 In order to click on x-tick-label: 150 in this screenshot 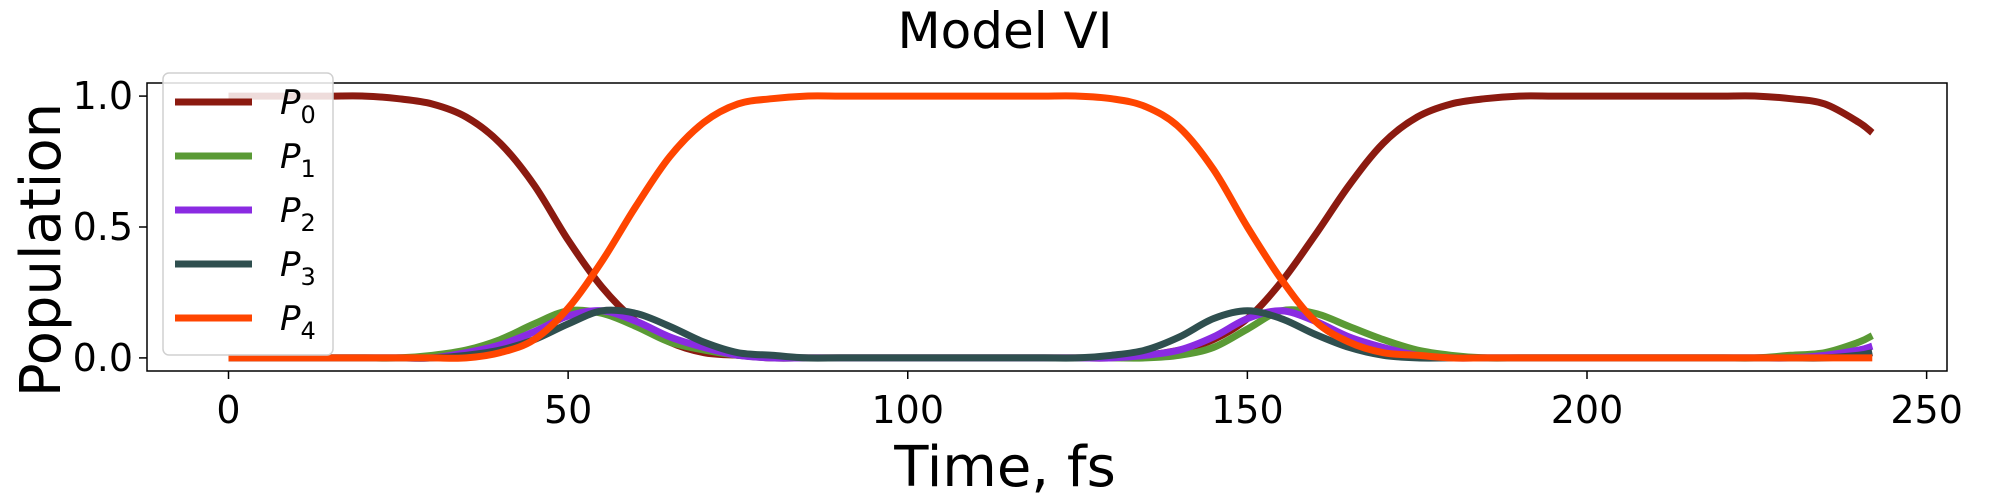, I will do `click(1247, 410)`.